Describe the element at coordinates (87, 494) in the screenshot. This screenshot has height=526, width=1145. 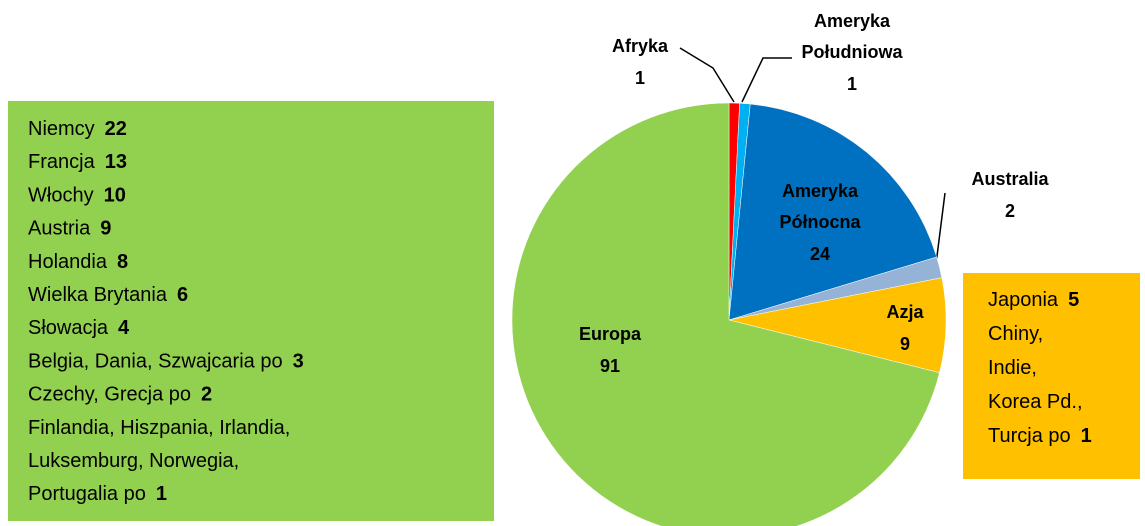
I see `box-text: Portugalia po` at that location.